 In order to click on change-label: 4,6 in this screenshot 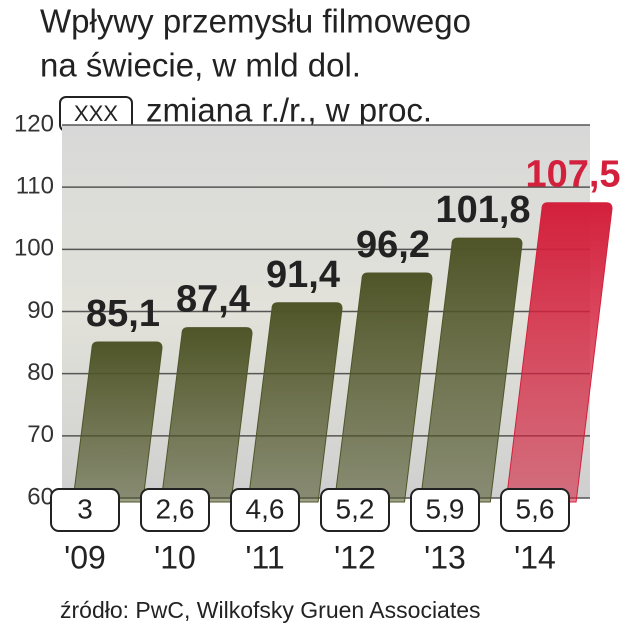, I will do `click(265, 508)`.